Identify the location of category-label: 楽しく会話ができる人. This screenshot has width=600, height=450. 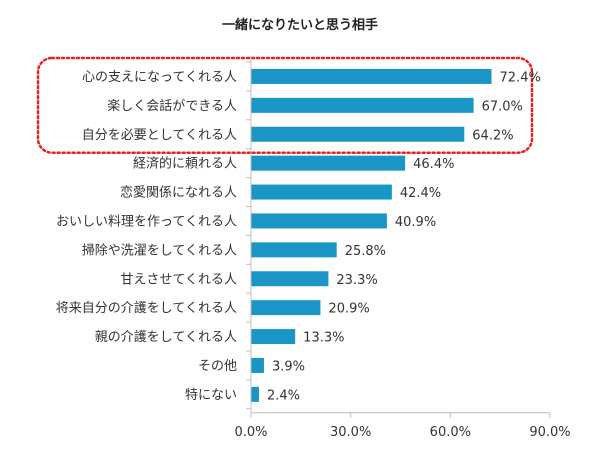
(172, 106).